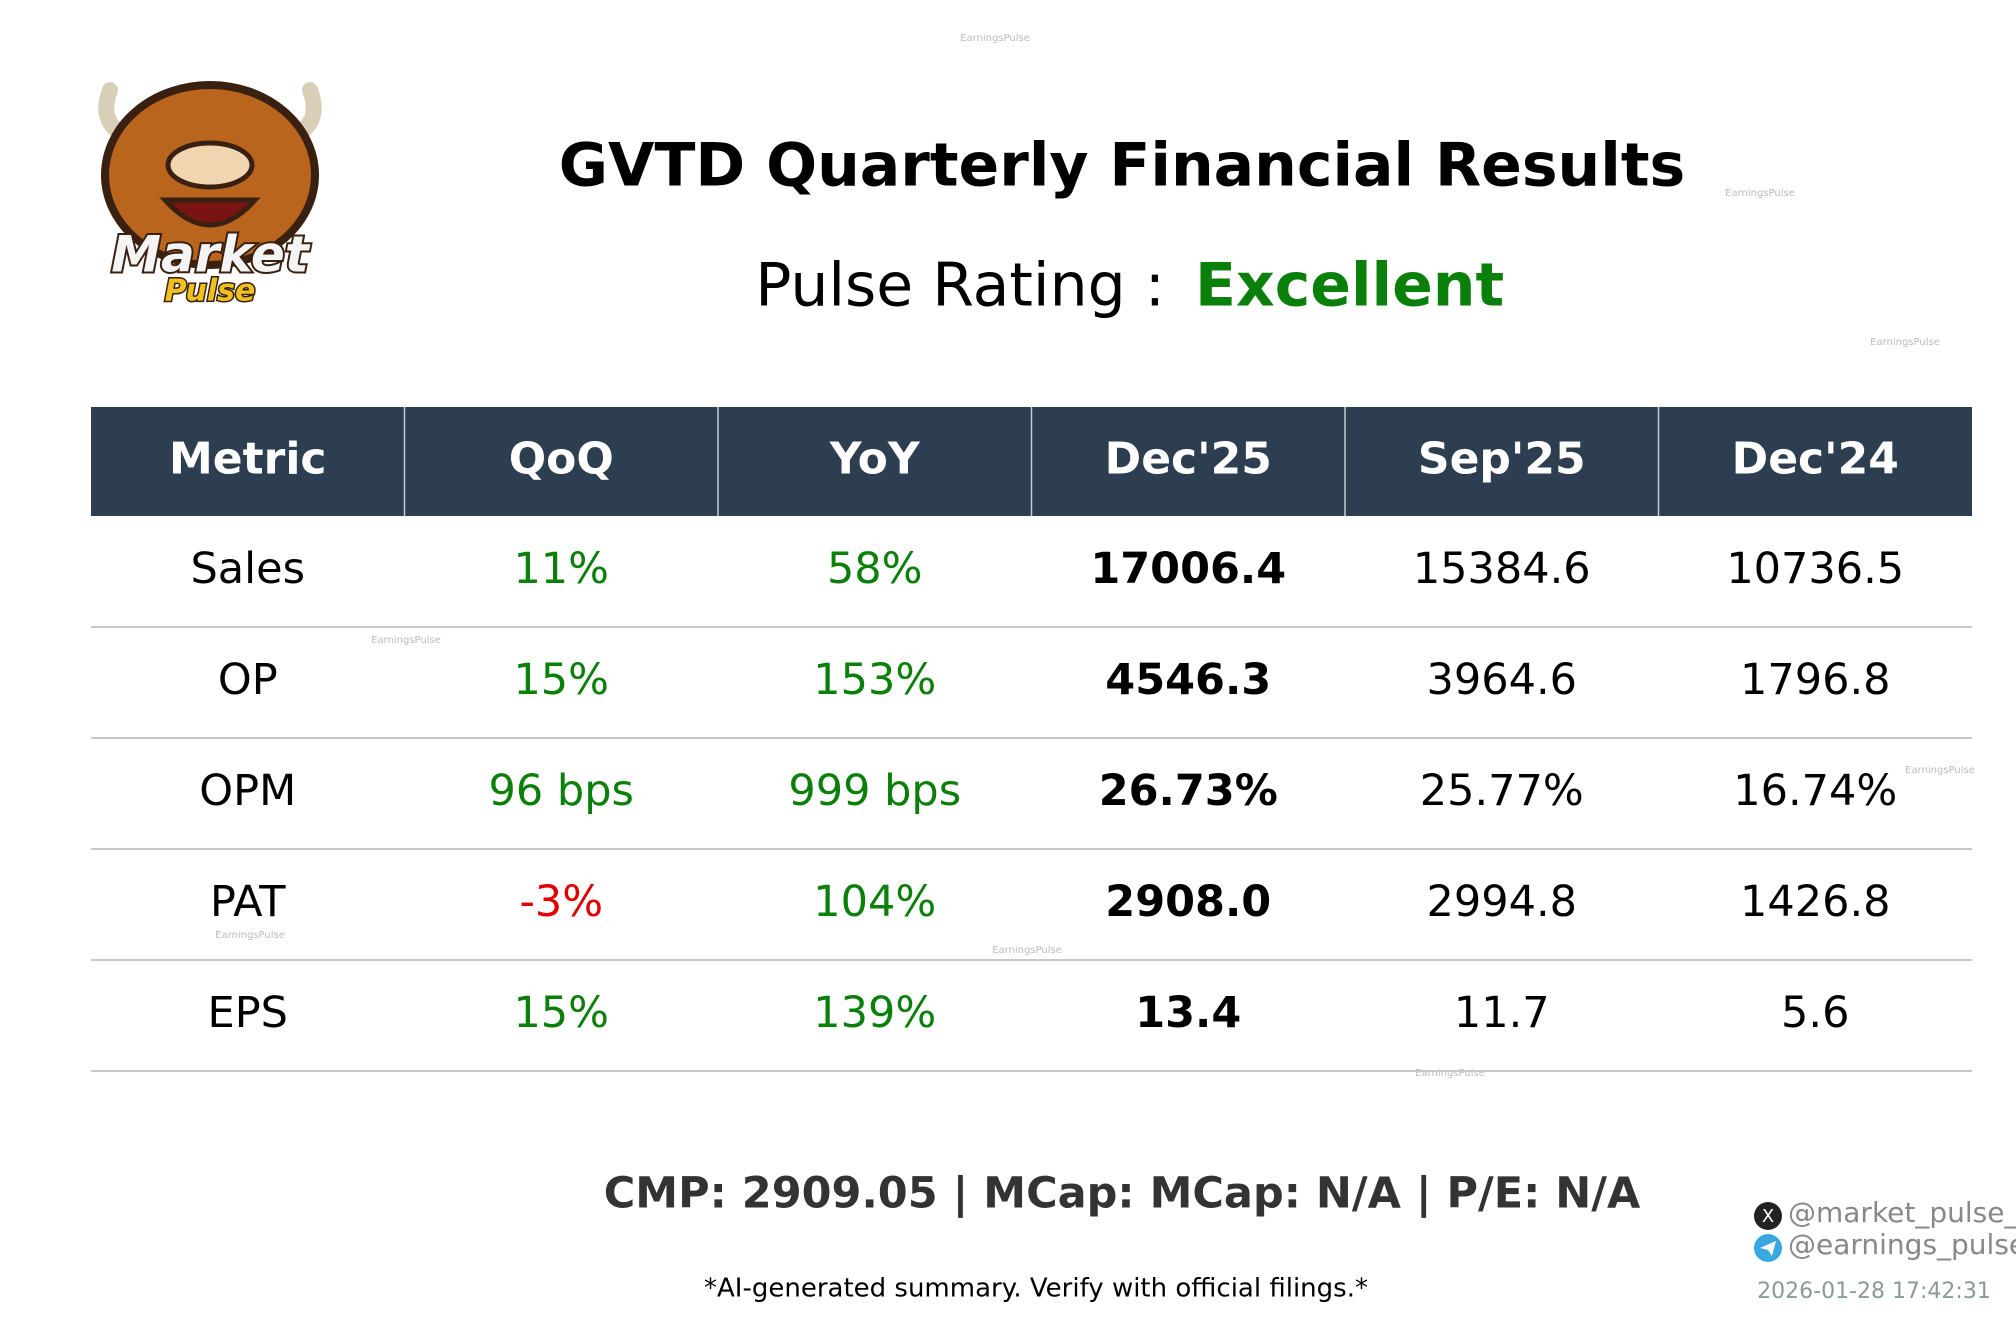 The width and height of the screenshot is (2016, 1318). What do you see at coordinates (1502, 902) in the screenshot?
I see `cell-value: 2994.8` at bounding box center [1502, 902].